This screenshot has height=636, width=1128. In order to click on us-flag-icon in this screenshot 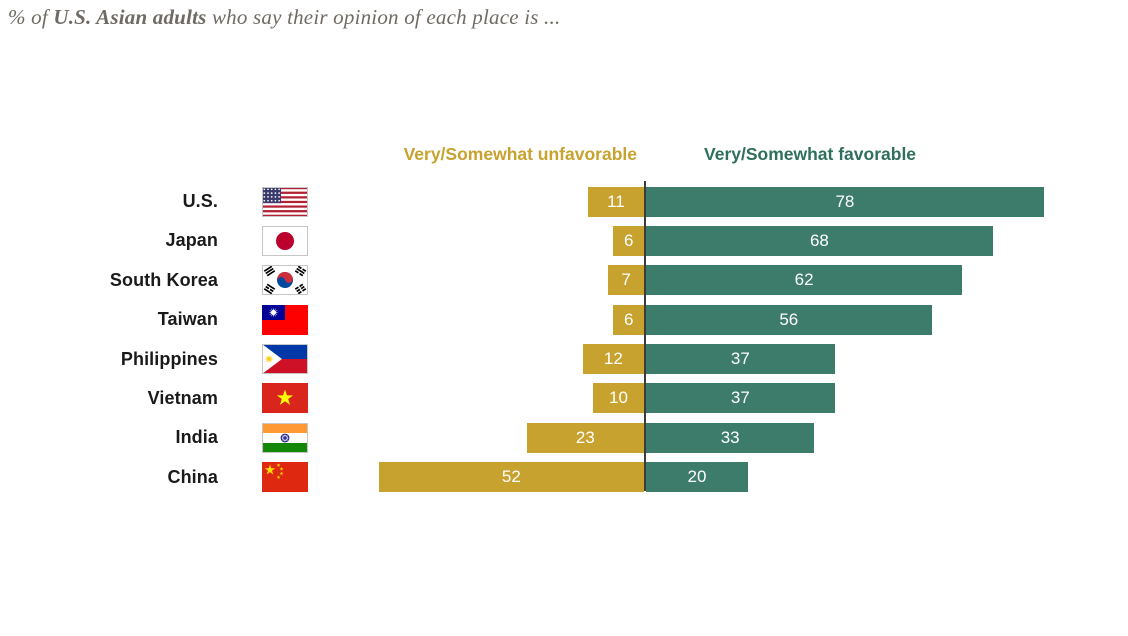, I will do `click(285, 201)`.